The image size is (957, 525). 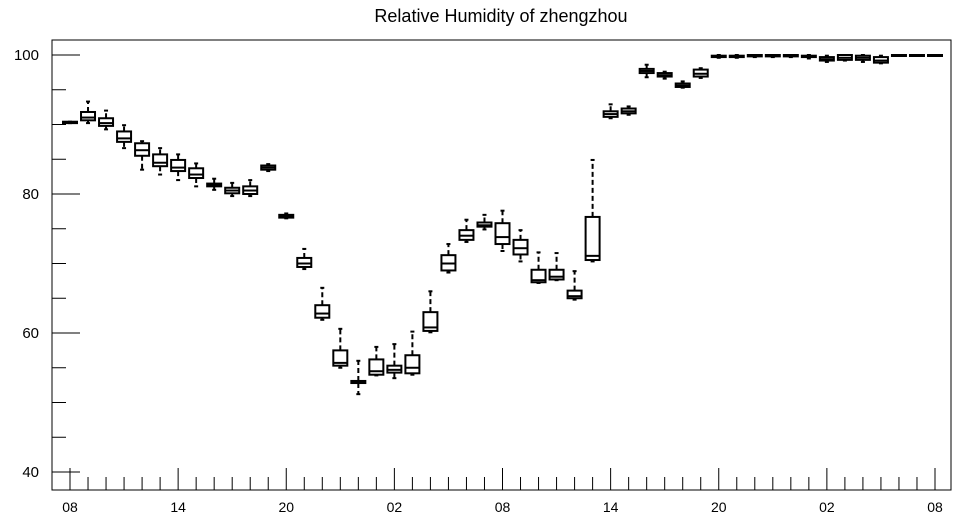 I want to click on y-tick-label: 100, so click(x=26, y=55).